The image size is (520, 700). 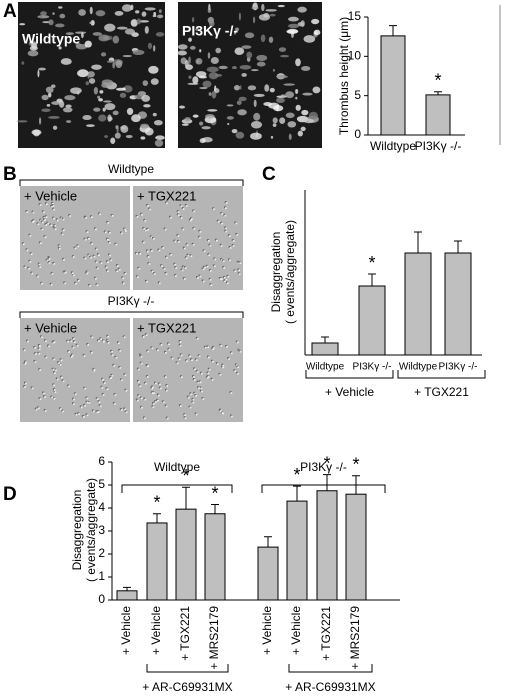 What do you see at coordinates (101, 507) in the screenshot?
I see `y-tick-label: 4` at bounding box center [101, 507].